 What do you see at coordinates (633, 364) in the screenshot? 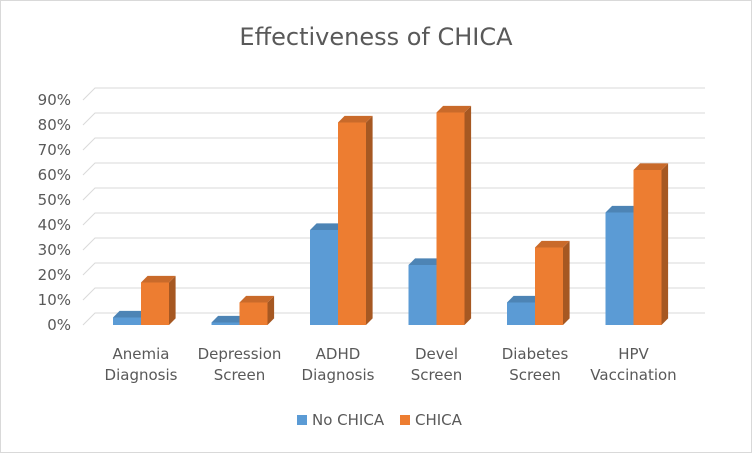
I see `x-category-label: HPV Vaccination` at bounding box center [633, 364].